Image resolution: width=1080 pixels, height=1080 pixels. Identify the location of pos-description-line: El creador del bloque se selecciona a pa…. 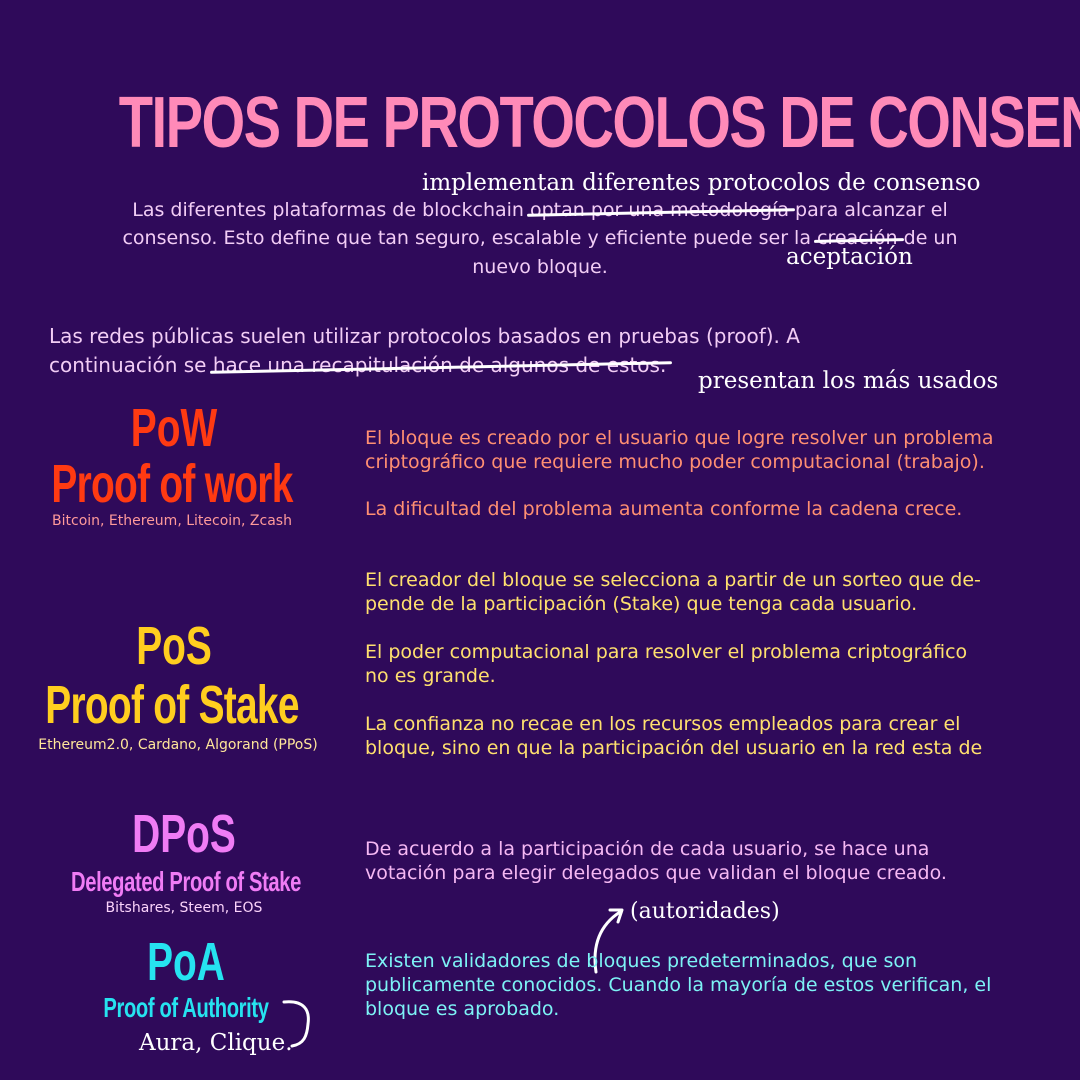
(673, 580).